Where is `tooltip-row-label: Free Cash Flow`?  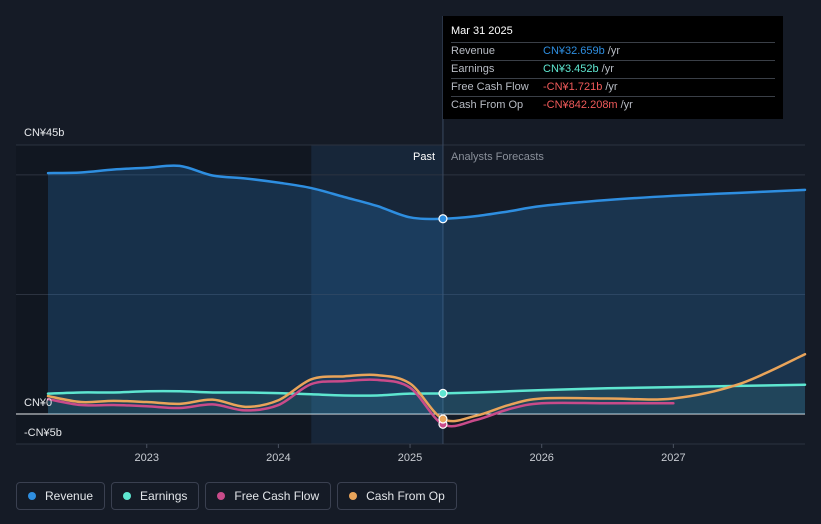
tooltip-row-label: Free Cash Flow is located at coordinates (490, 87).